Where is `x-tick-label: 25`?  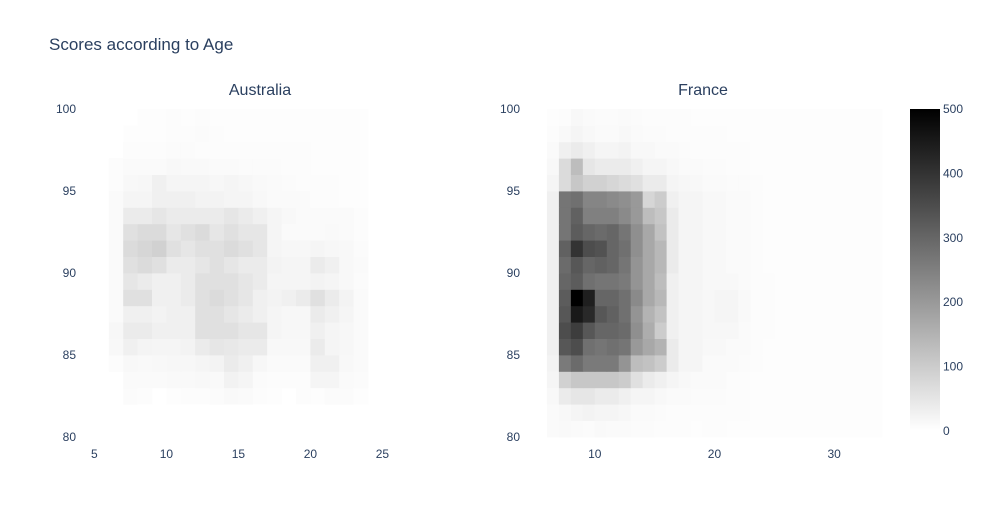 x-tick-label: 25 is located at coordinates (383, 454).